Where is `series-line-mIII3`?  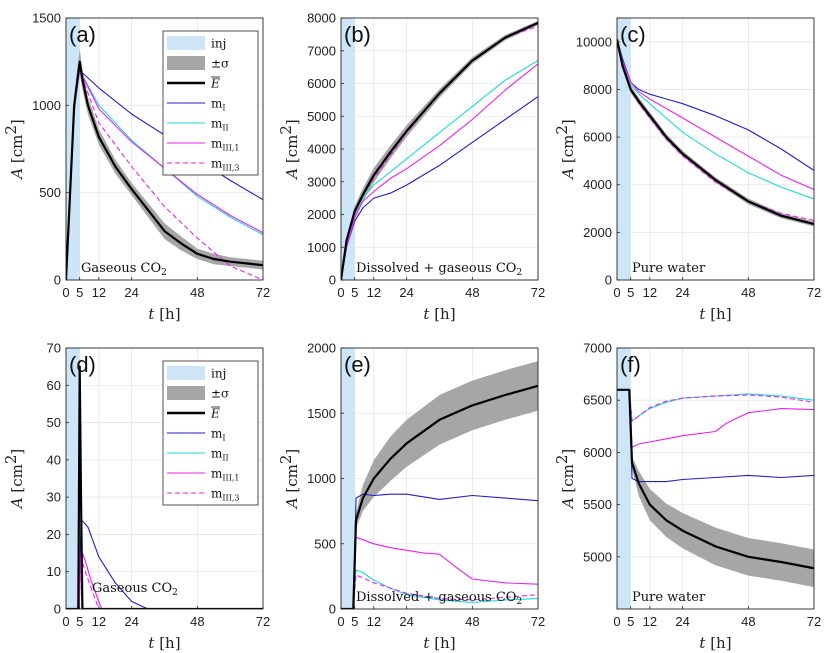 series-line-mIII3 is located at coordinates (439, 591).